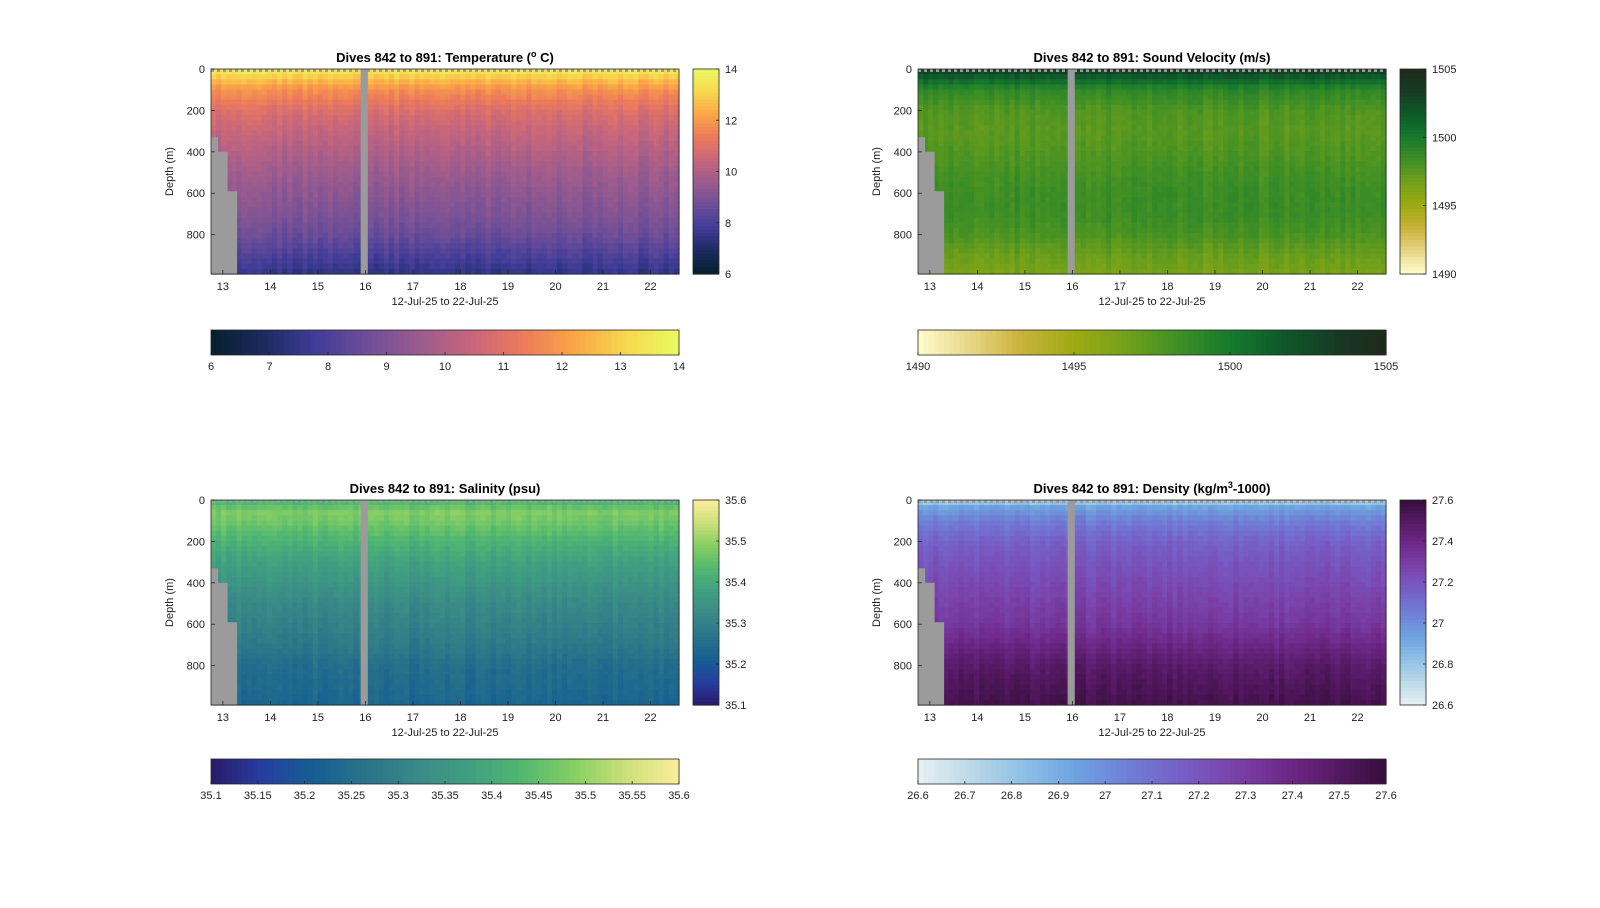 Image resolution: width=1600 pixels, height=908 pixels. I want to click on colorbar-segment, so click(671, 342).